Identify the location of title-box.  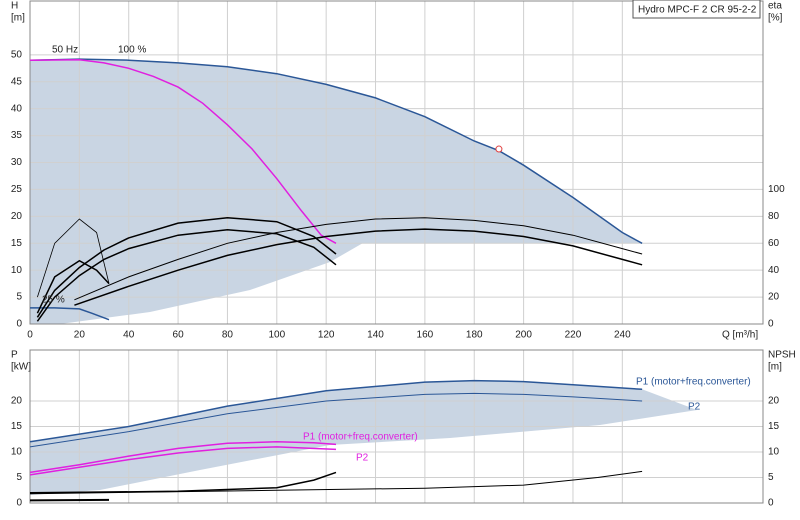
(696, 9).